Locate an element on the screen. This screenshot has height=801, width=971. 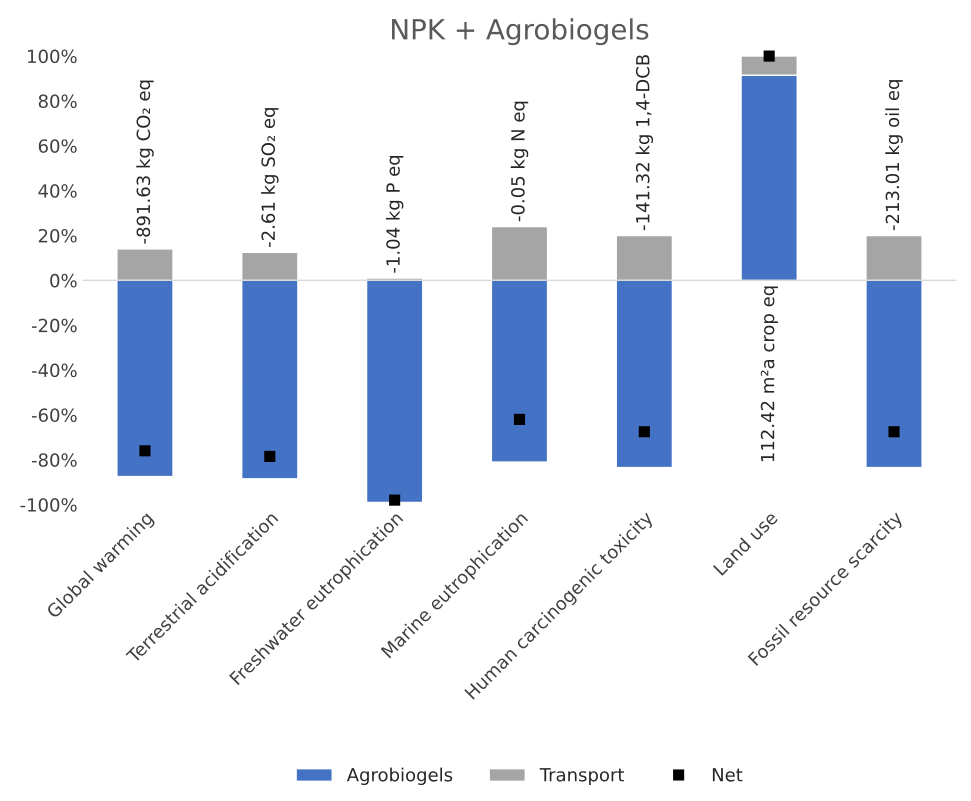
y-tick-label: -60% is located at coordinates (54, 415).